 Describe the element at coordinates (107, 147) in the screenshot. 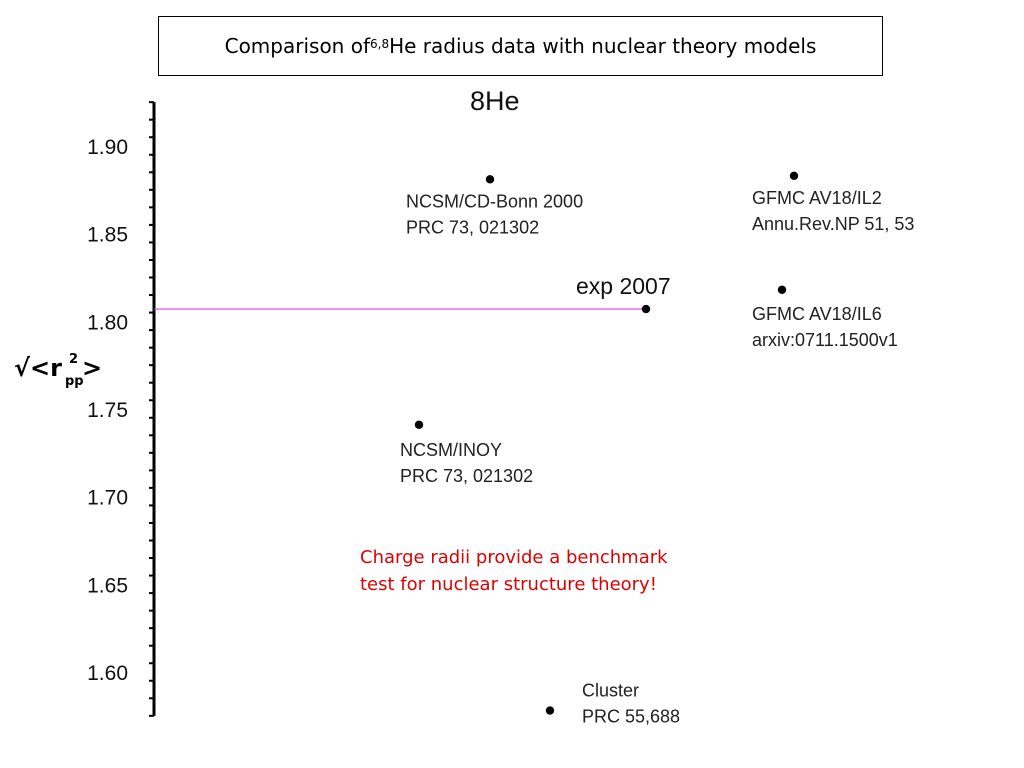

I see `y-tick-label: 1.90` at that location.